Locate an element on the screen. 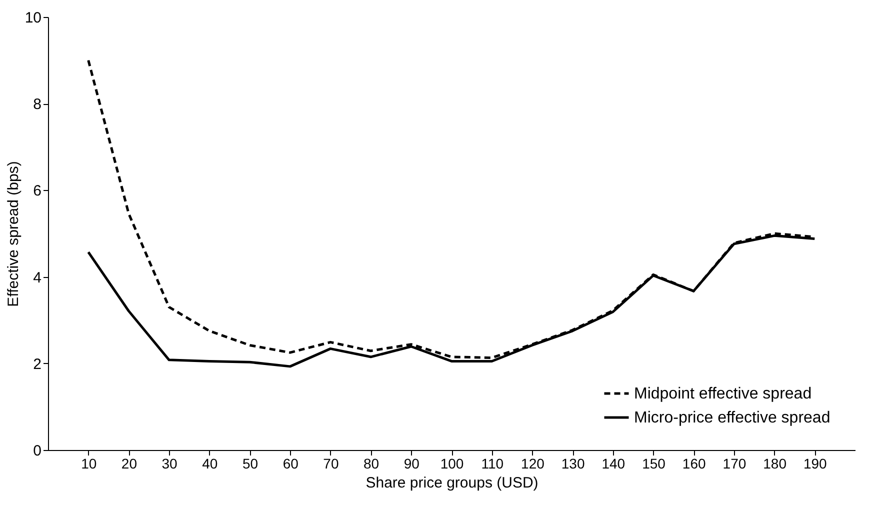  x-axis-title: Share price groups (USD) is located at coordinates (452, 483).